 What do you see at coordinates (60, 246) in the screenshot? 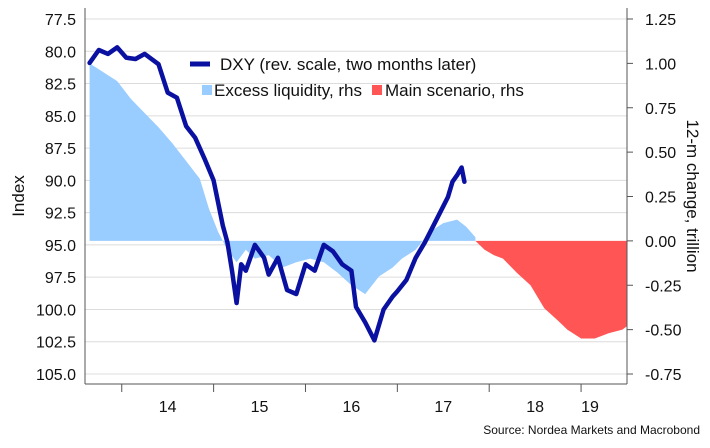
I see `left-tick-label: 95.0` at bounding box center [60, 246].